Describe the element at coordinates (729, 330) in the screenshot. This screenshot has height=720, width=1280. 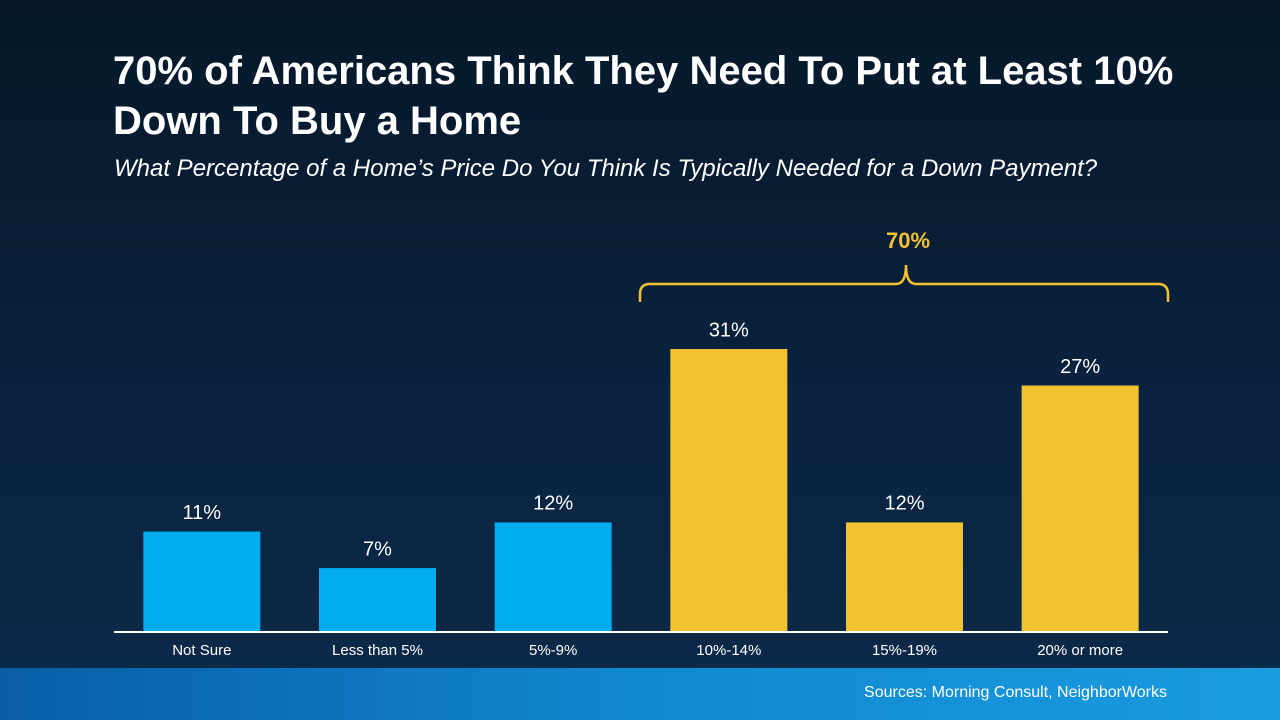
I see `value-label: 31%` at that location.